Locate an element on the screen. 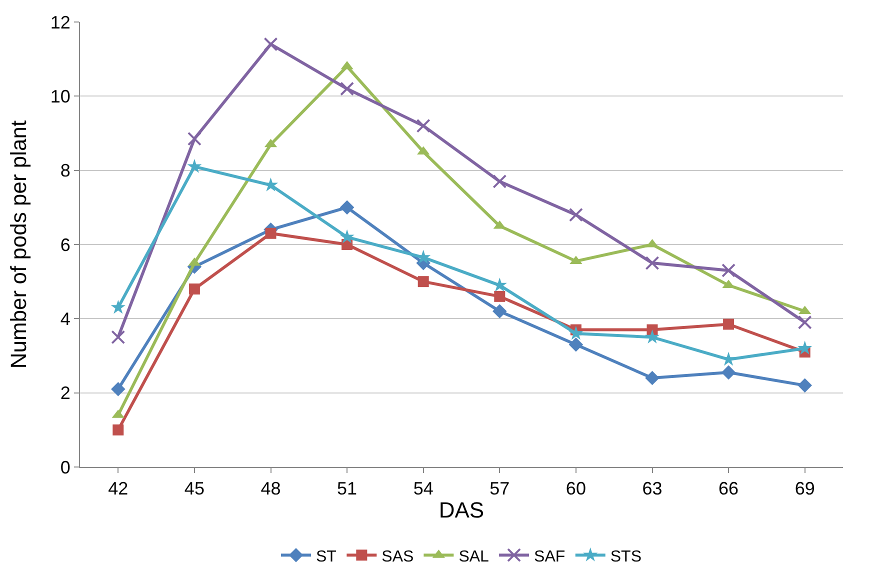 Image resolution: width=883 pixels, height=584 pixels. x-tick-label: 48 is located at coordinates (270, 488).